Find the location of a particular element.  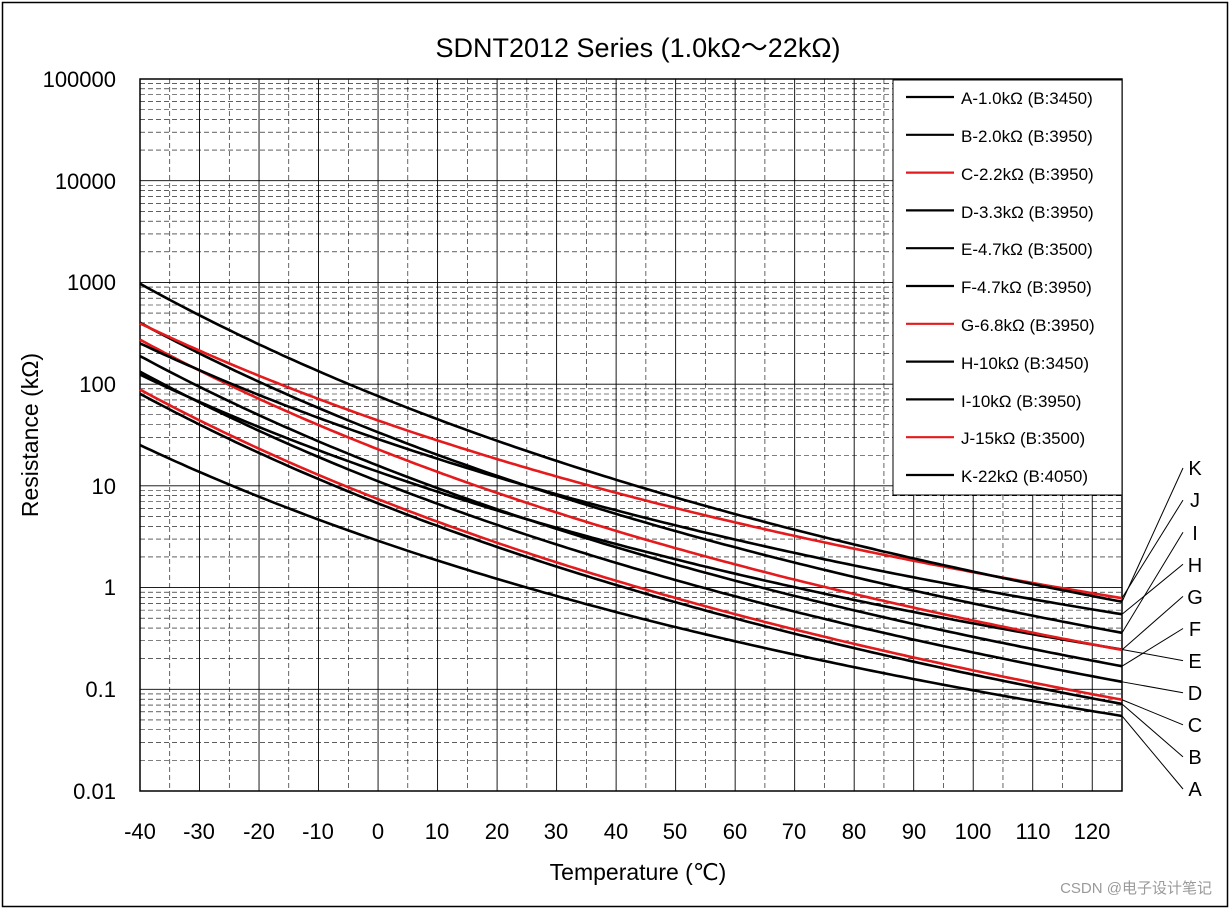

y-tick-labels: 100000 10000 1000 100 10 1 0.1 0.01 is located at coordinates (79, 435).